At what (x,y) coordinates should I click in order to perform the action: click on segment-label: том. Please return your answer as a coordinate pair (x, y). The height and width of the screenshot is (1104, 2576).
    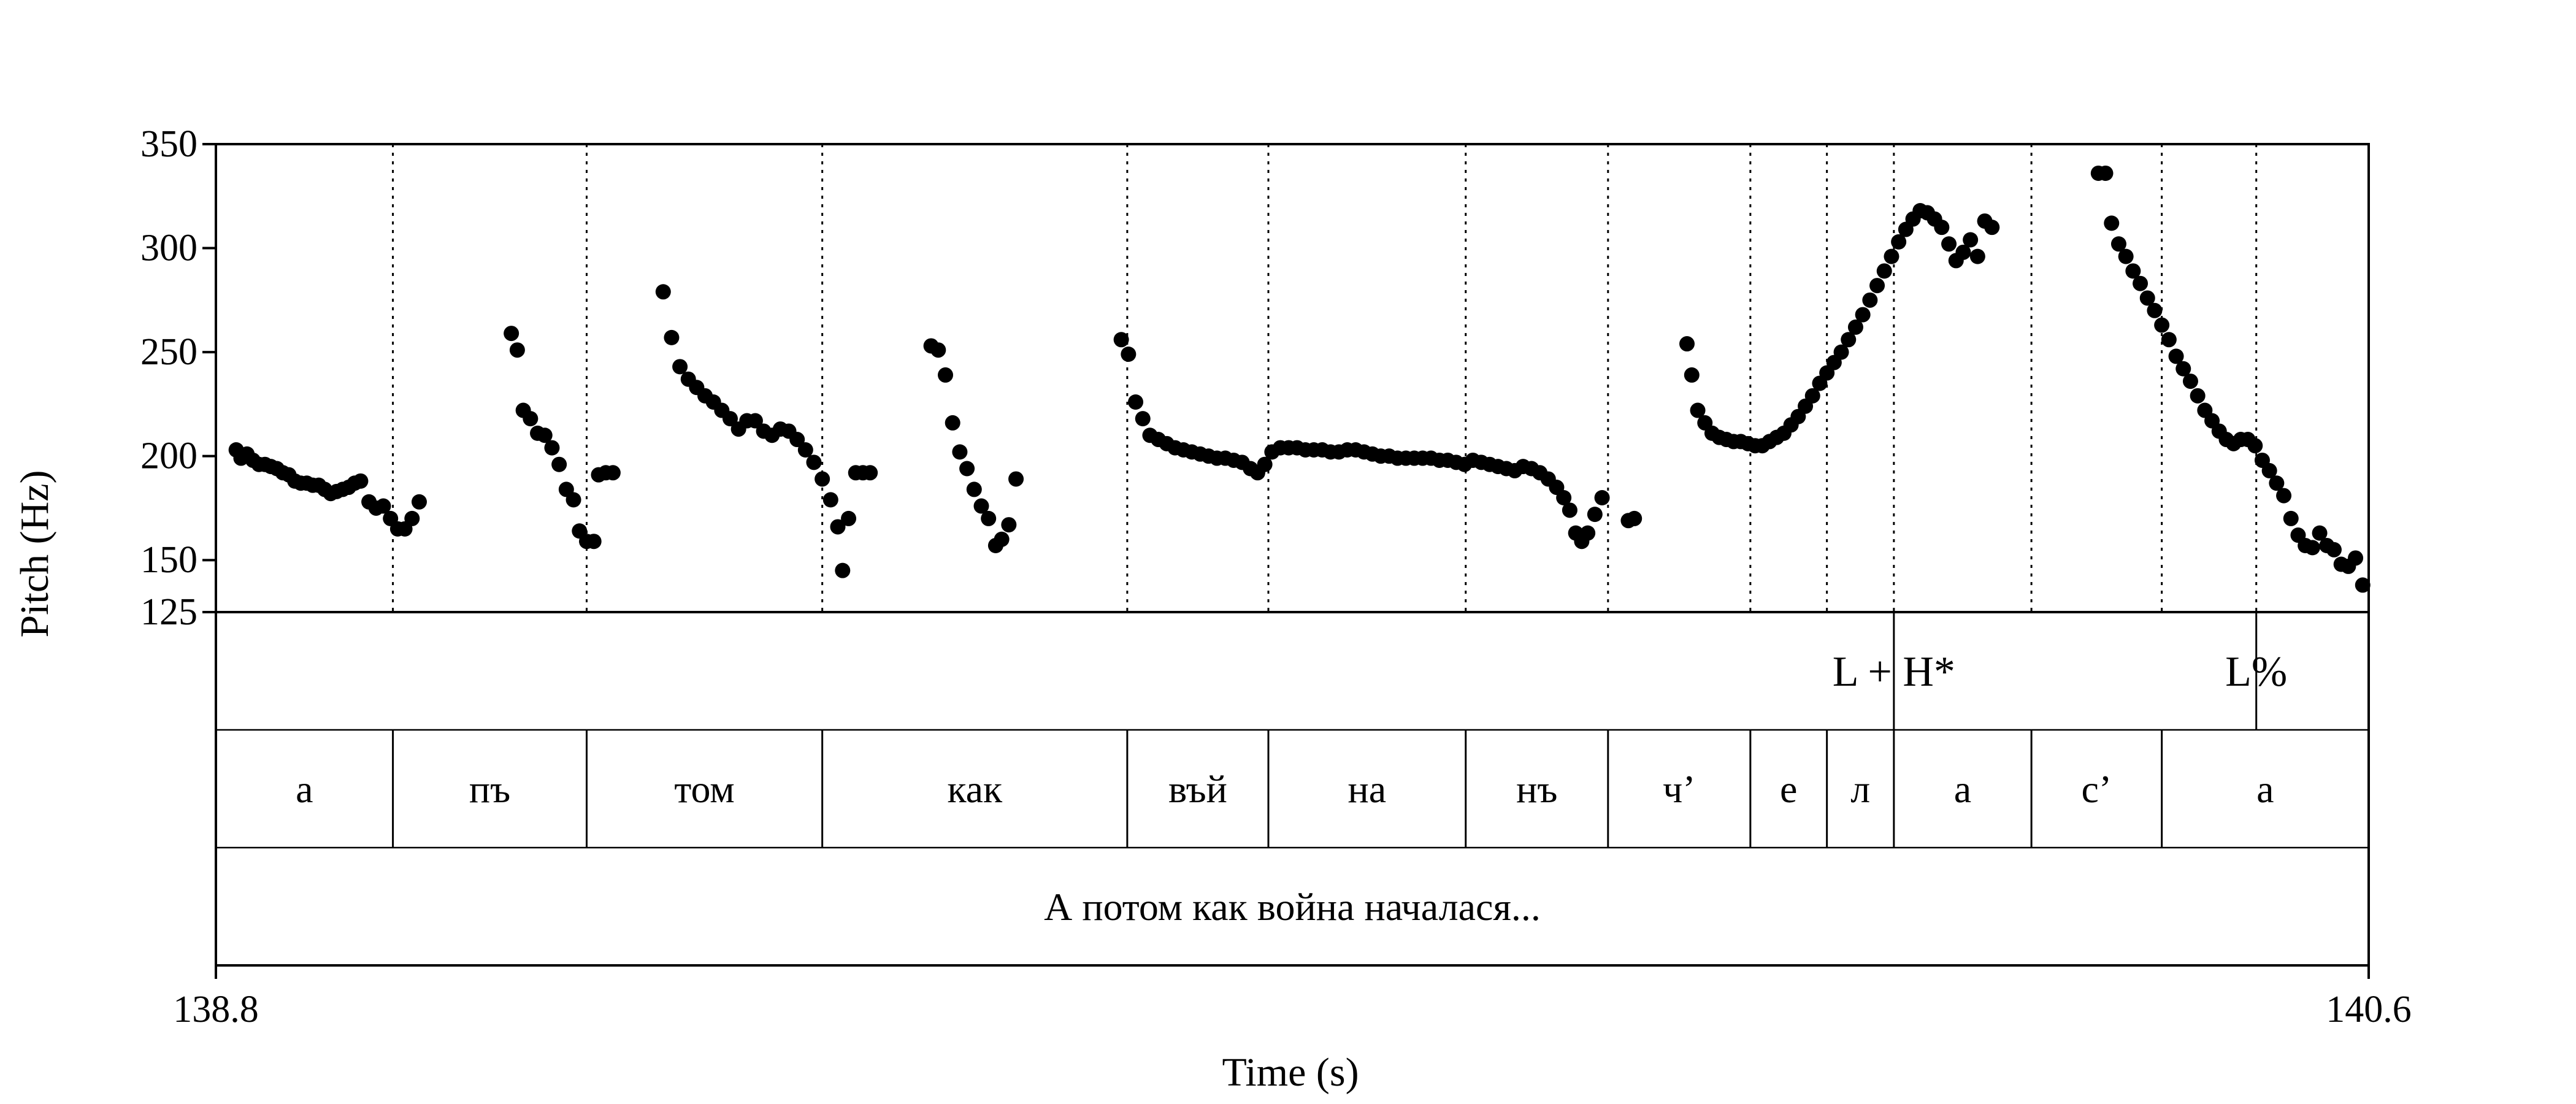
    Looking at the image, I should click on (704, 789).